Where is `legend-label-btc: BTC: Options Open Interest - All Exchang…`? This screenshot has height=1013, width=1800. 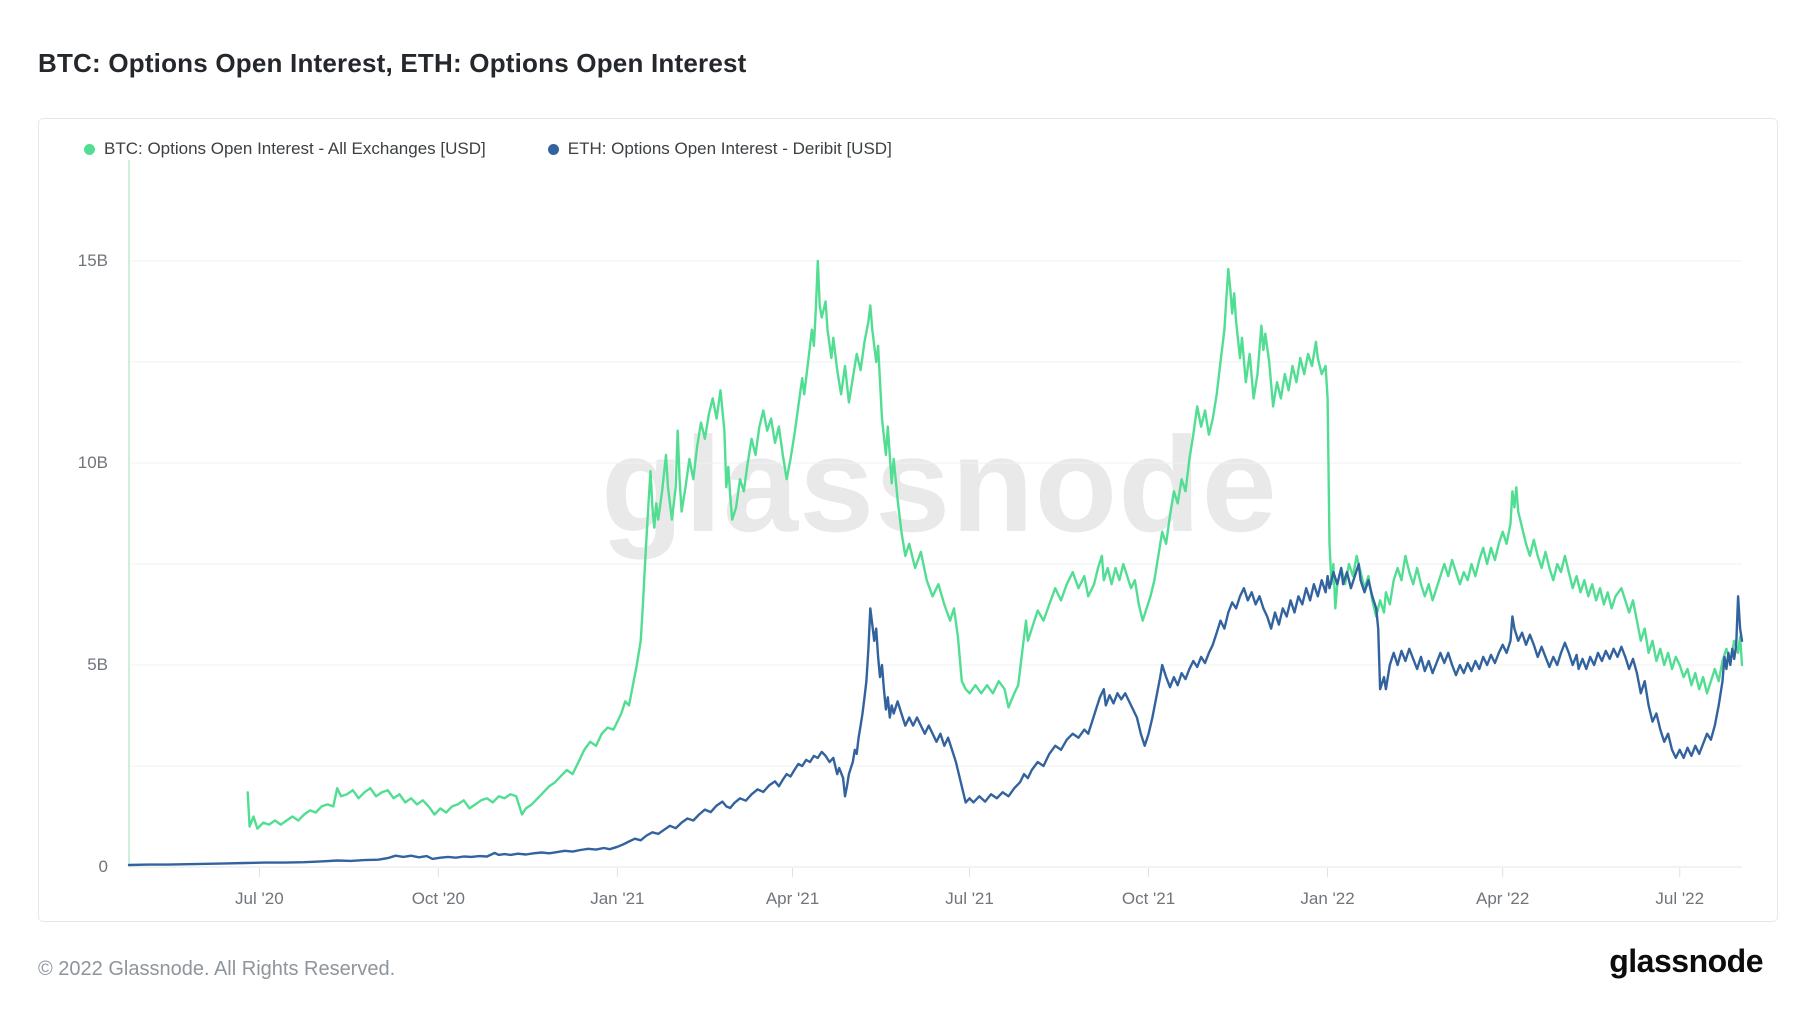
legend-label-btc: BTC: Options Open Interest - All Exchang… is located at coordinates (295, 148).